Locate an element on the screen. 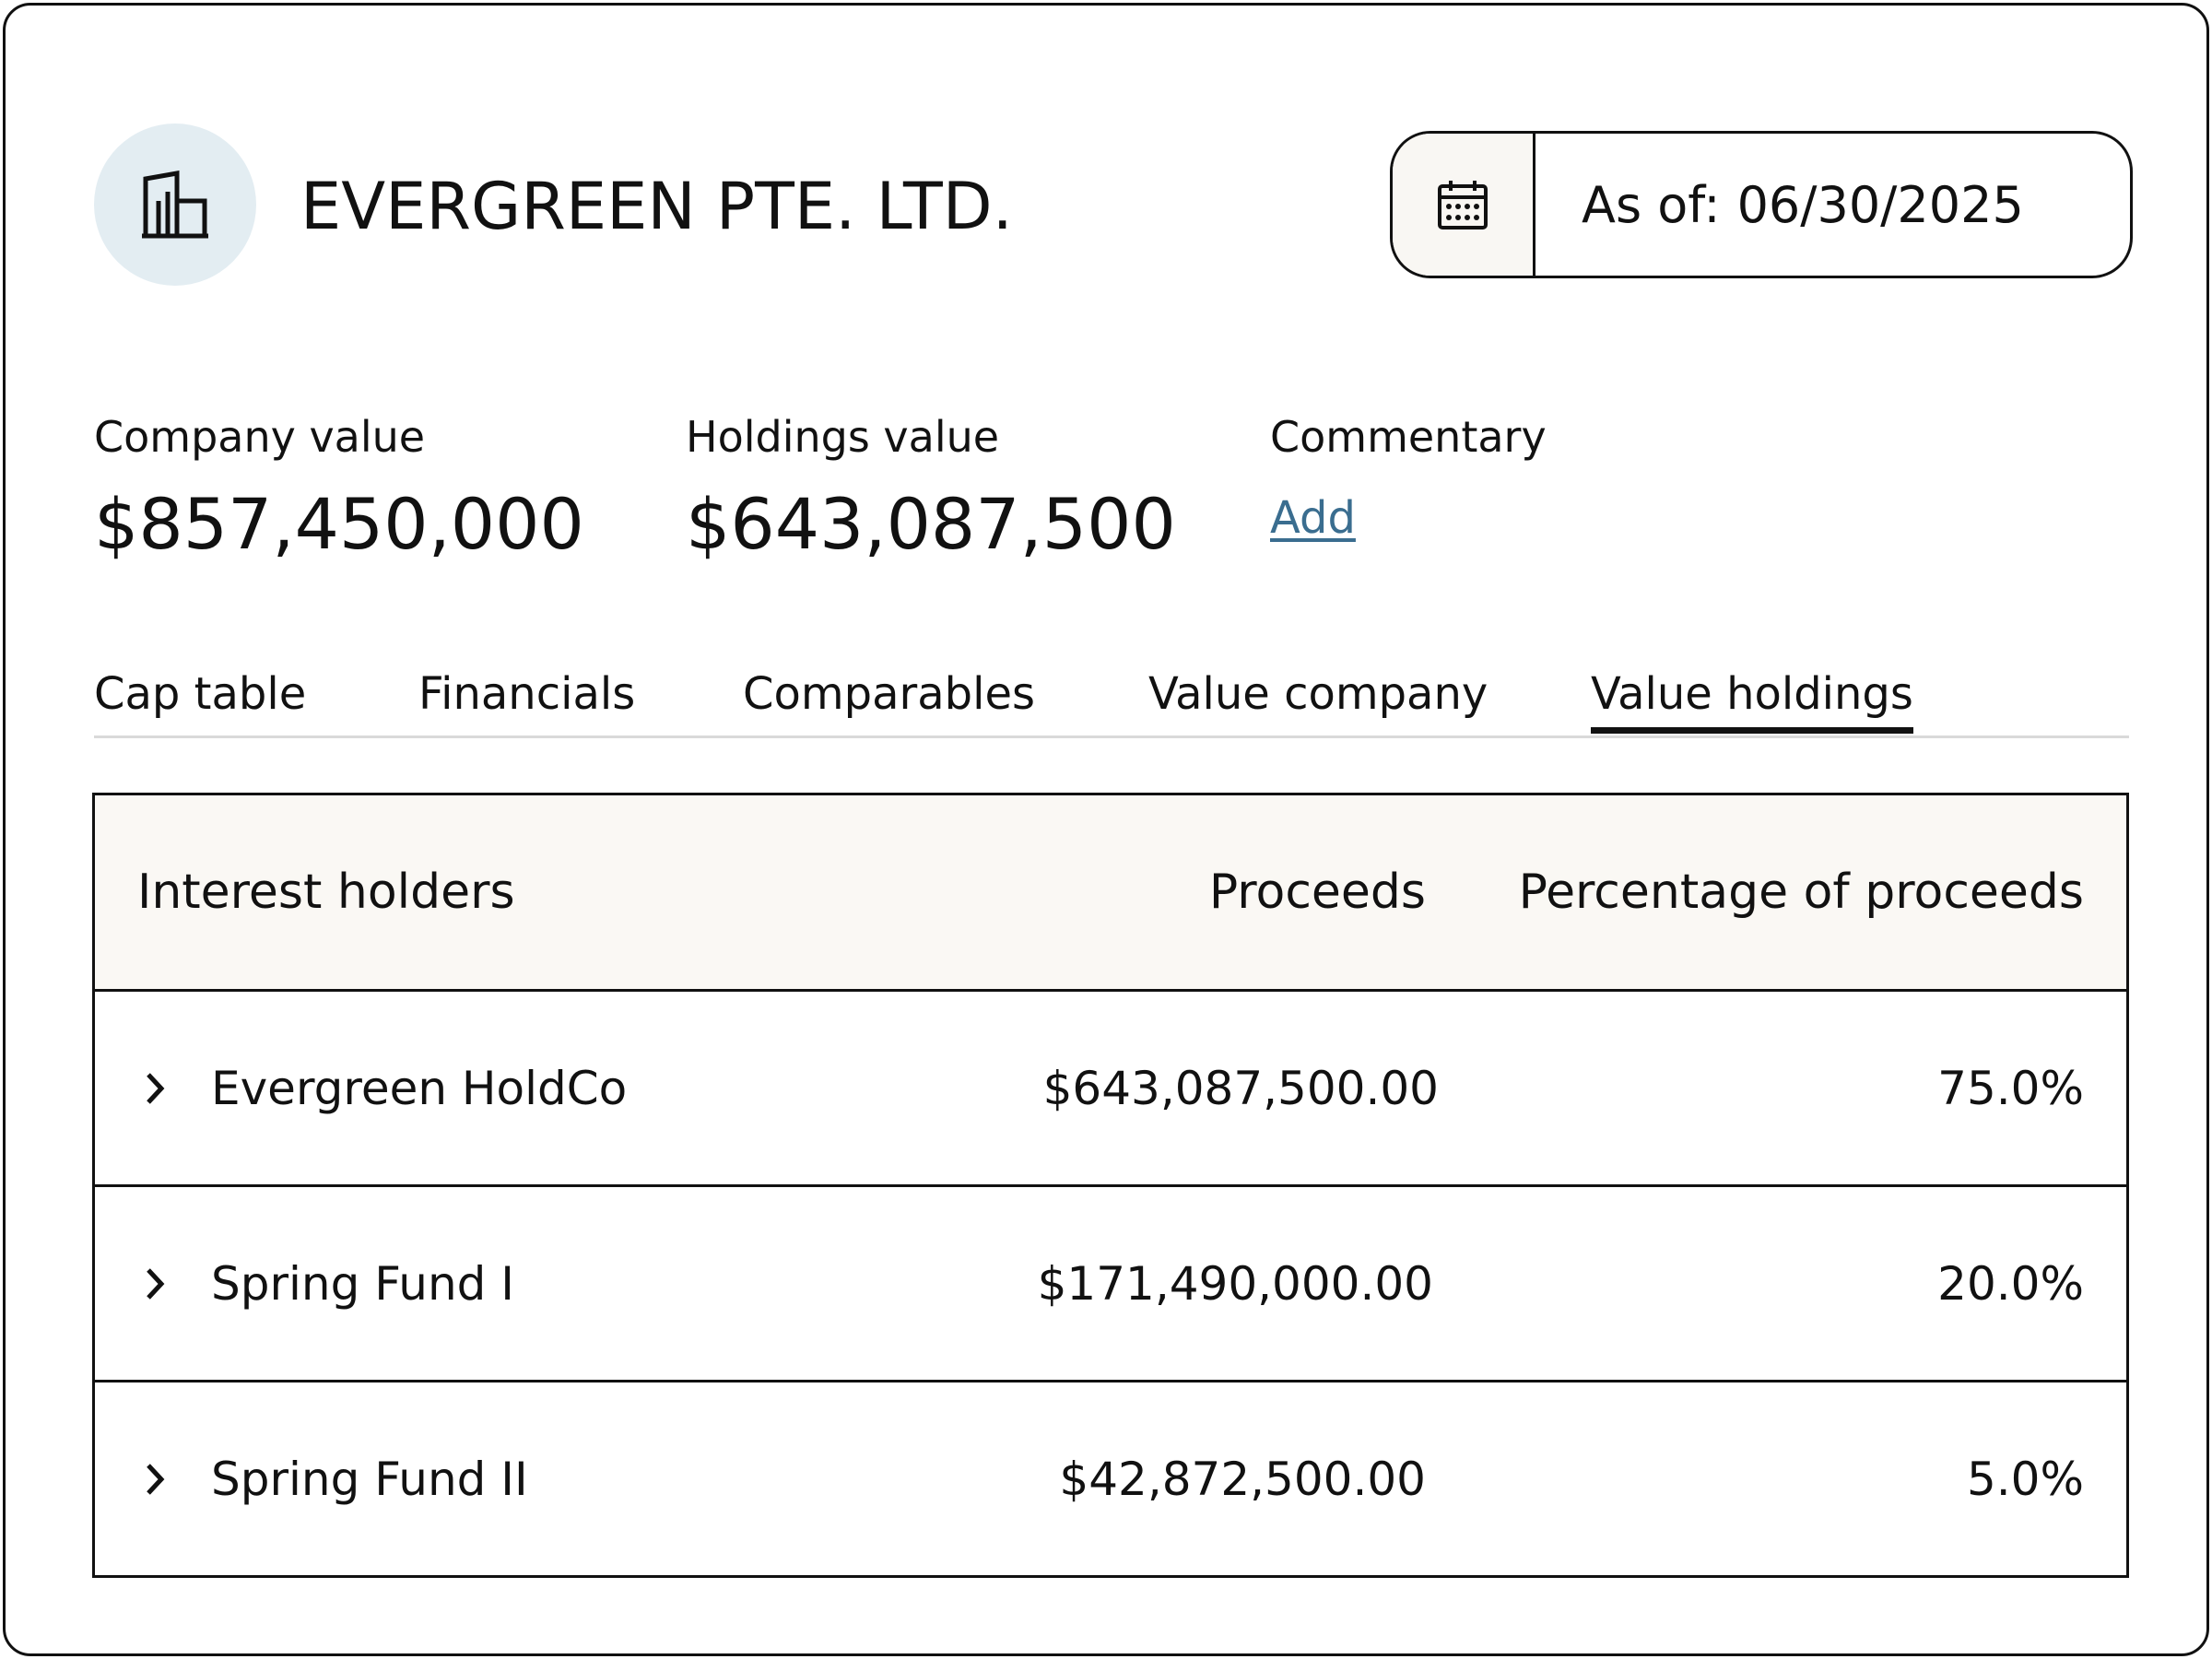 The width and height of the screenshot is (2212, 1659). column-header-interest-holders: Interest holders is located at coordinates (326, 892).